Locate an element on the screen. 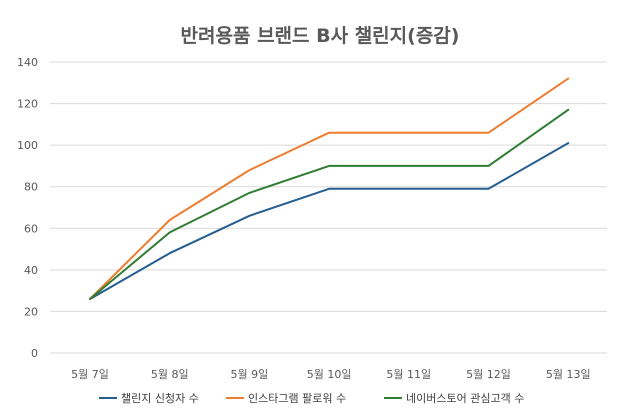 The width and height of the screenshot is (641, 420). y-tick-label: 80 is located at coordinates (31, 187).